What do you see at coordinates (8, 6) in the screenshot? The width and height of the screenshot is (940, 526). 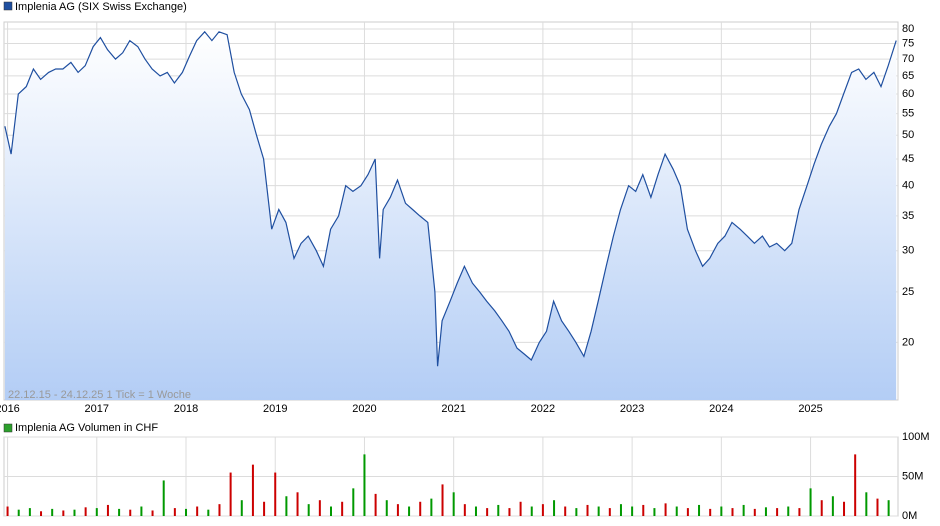 I see `legend-swatch` at bounding box center [8, 6].